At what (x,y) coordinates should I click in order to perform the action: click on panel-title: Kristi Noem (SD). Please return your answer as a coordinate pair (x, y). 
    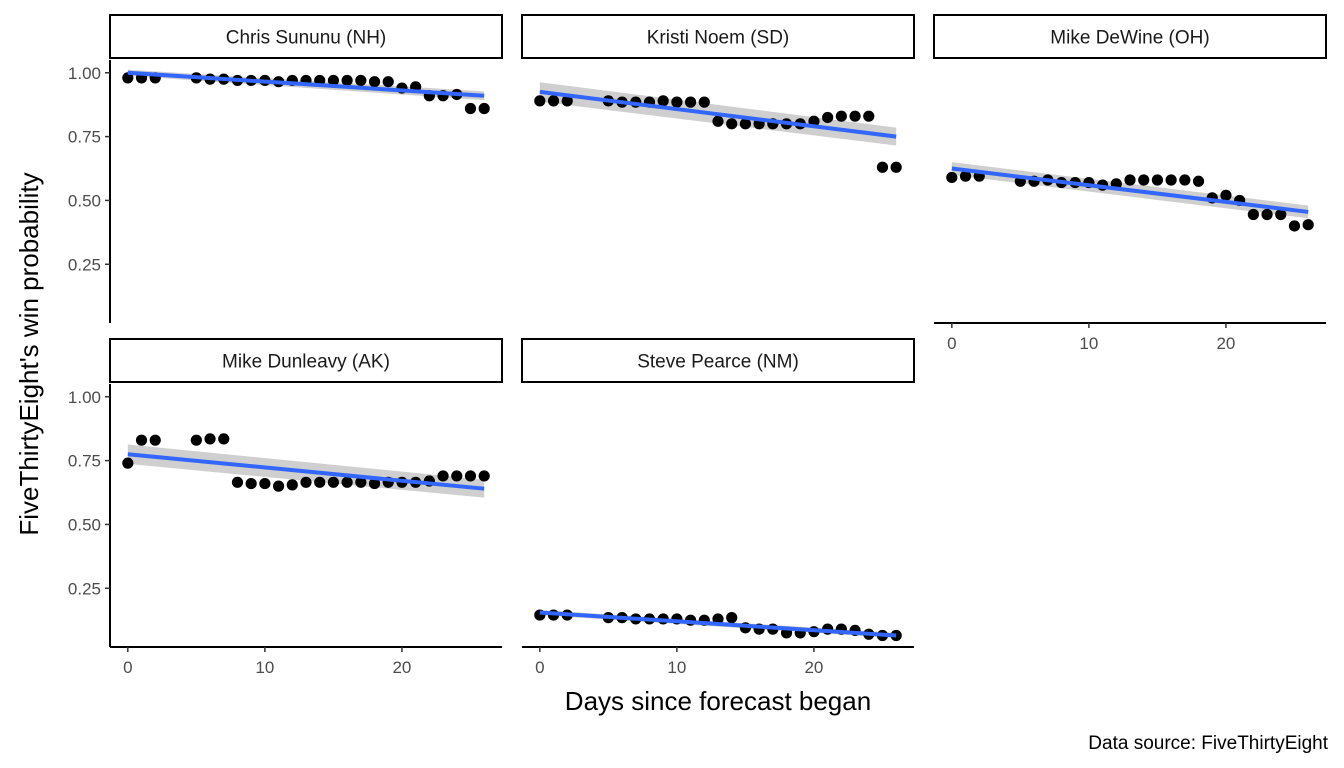
    Looking at the image, I should click on (718, 38).